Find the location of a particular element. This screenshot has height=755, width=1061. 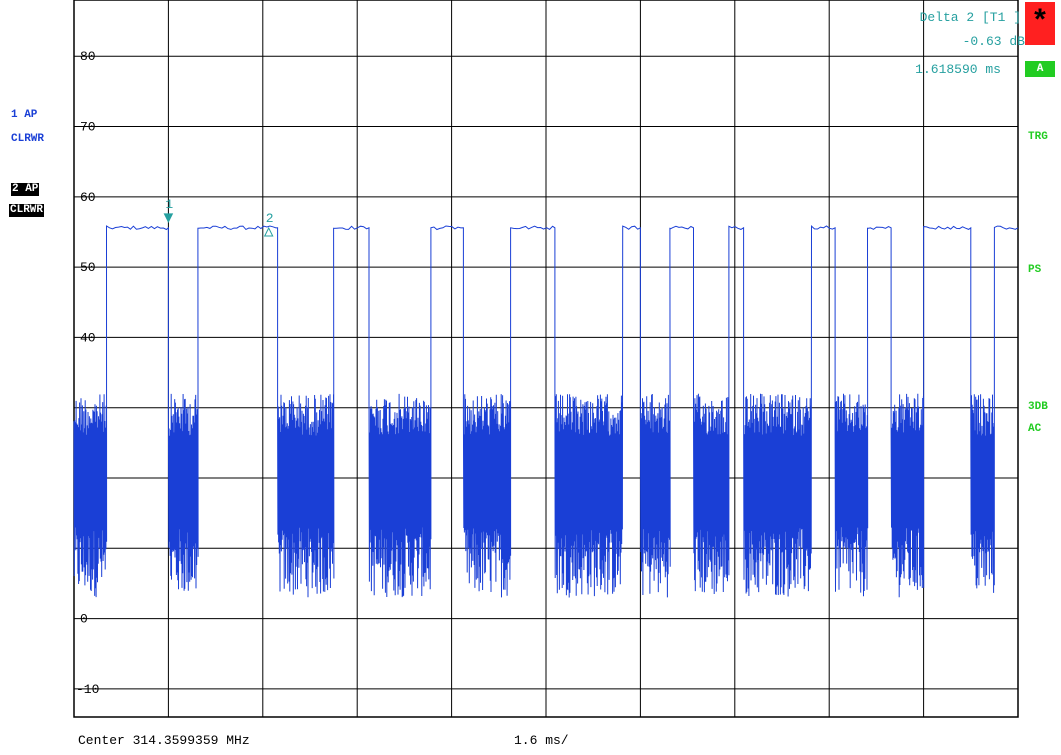

y-tick-label: 80 is located at coordinates (88, 56).